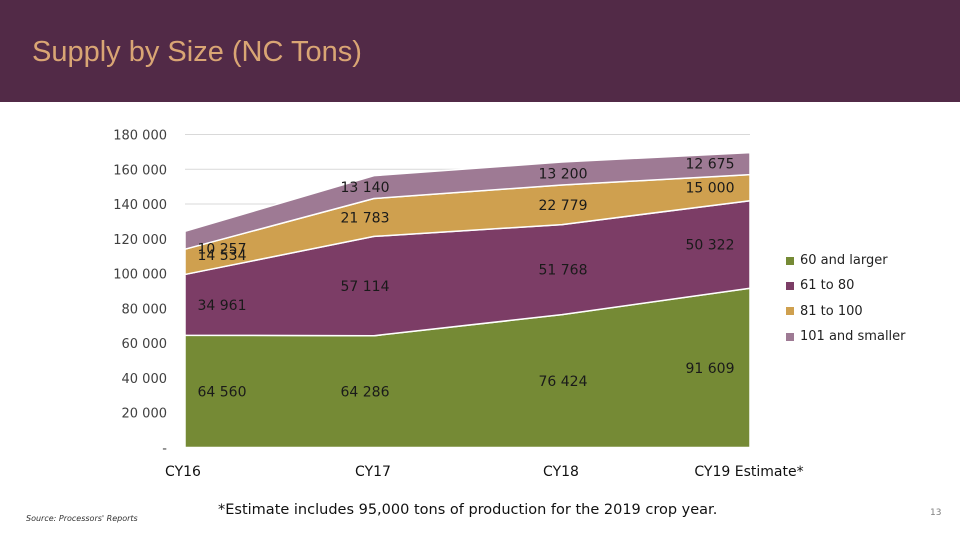 The height and width of the screenshot is (540, 960). I want to click on data-label: 34 961, so click(222, 306).